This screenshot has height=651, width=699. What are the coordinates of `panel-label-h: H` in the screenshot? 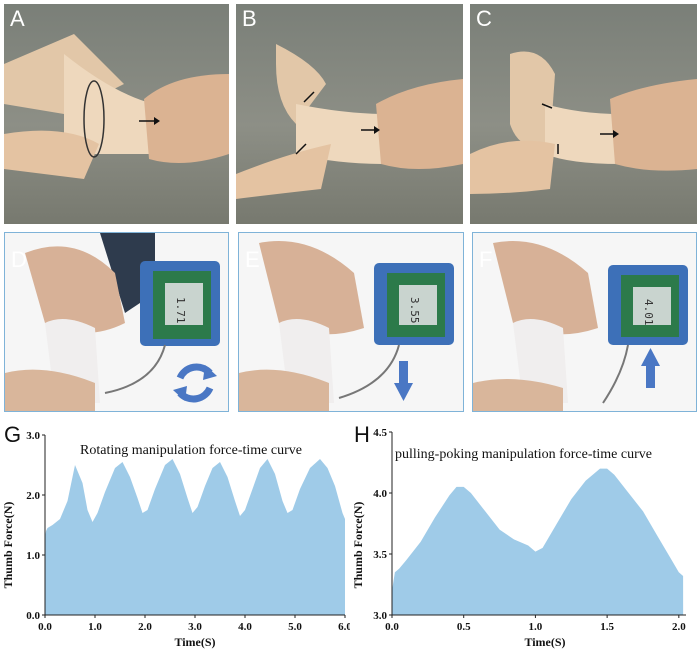 It's located at (362, 434).